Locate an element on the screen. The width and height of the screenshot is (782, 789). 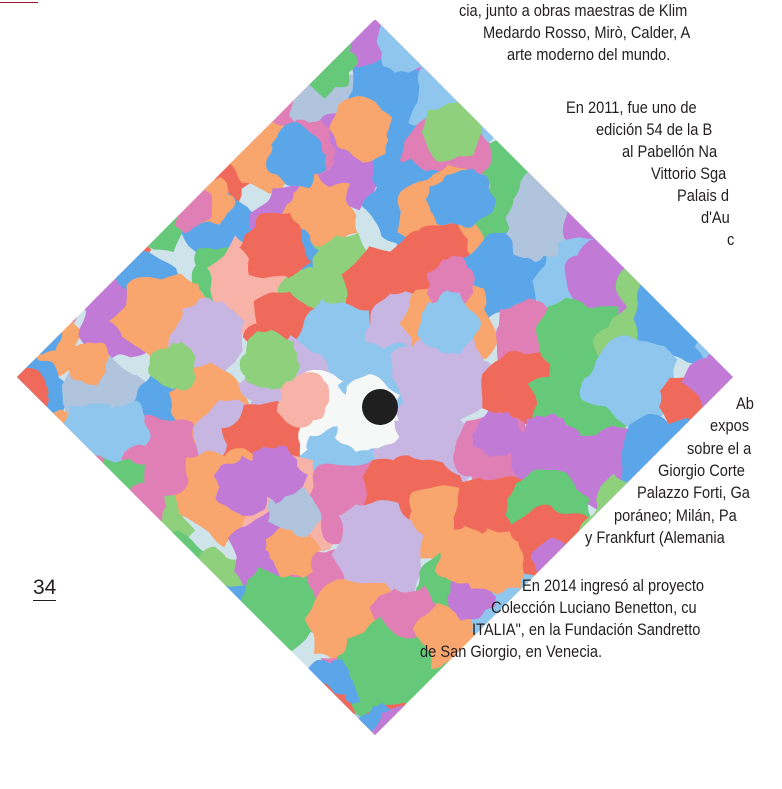
body-text-line: d'Au is located at coordinates (715, 217).